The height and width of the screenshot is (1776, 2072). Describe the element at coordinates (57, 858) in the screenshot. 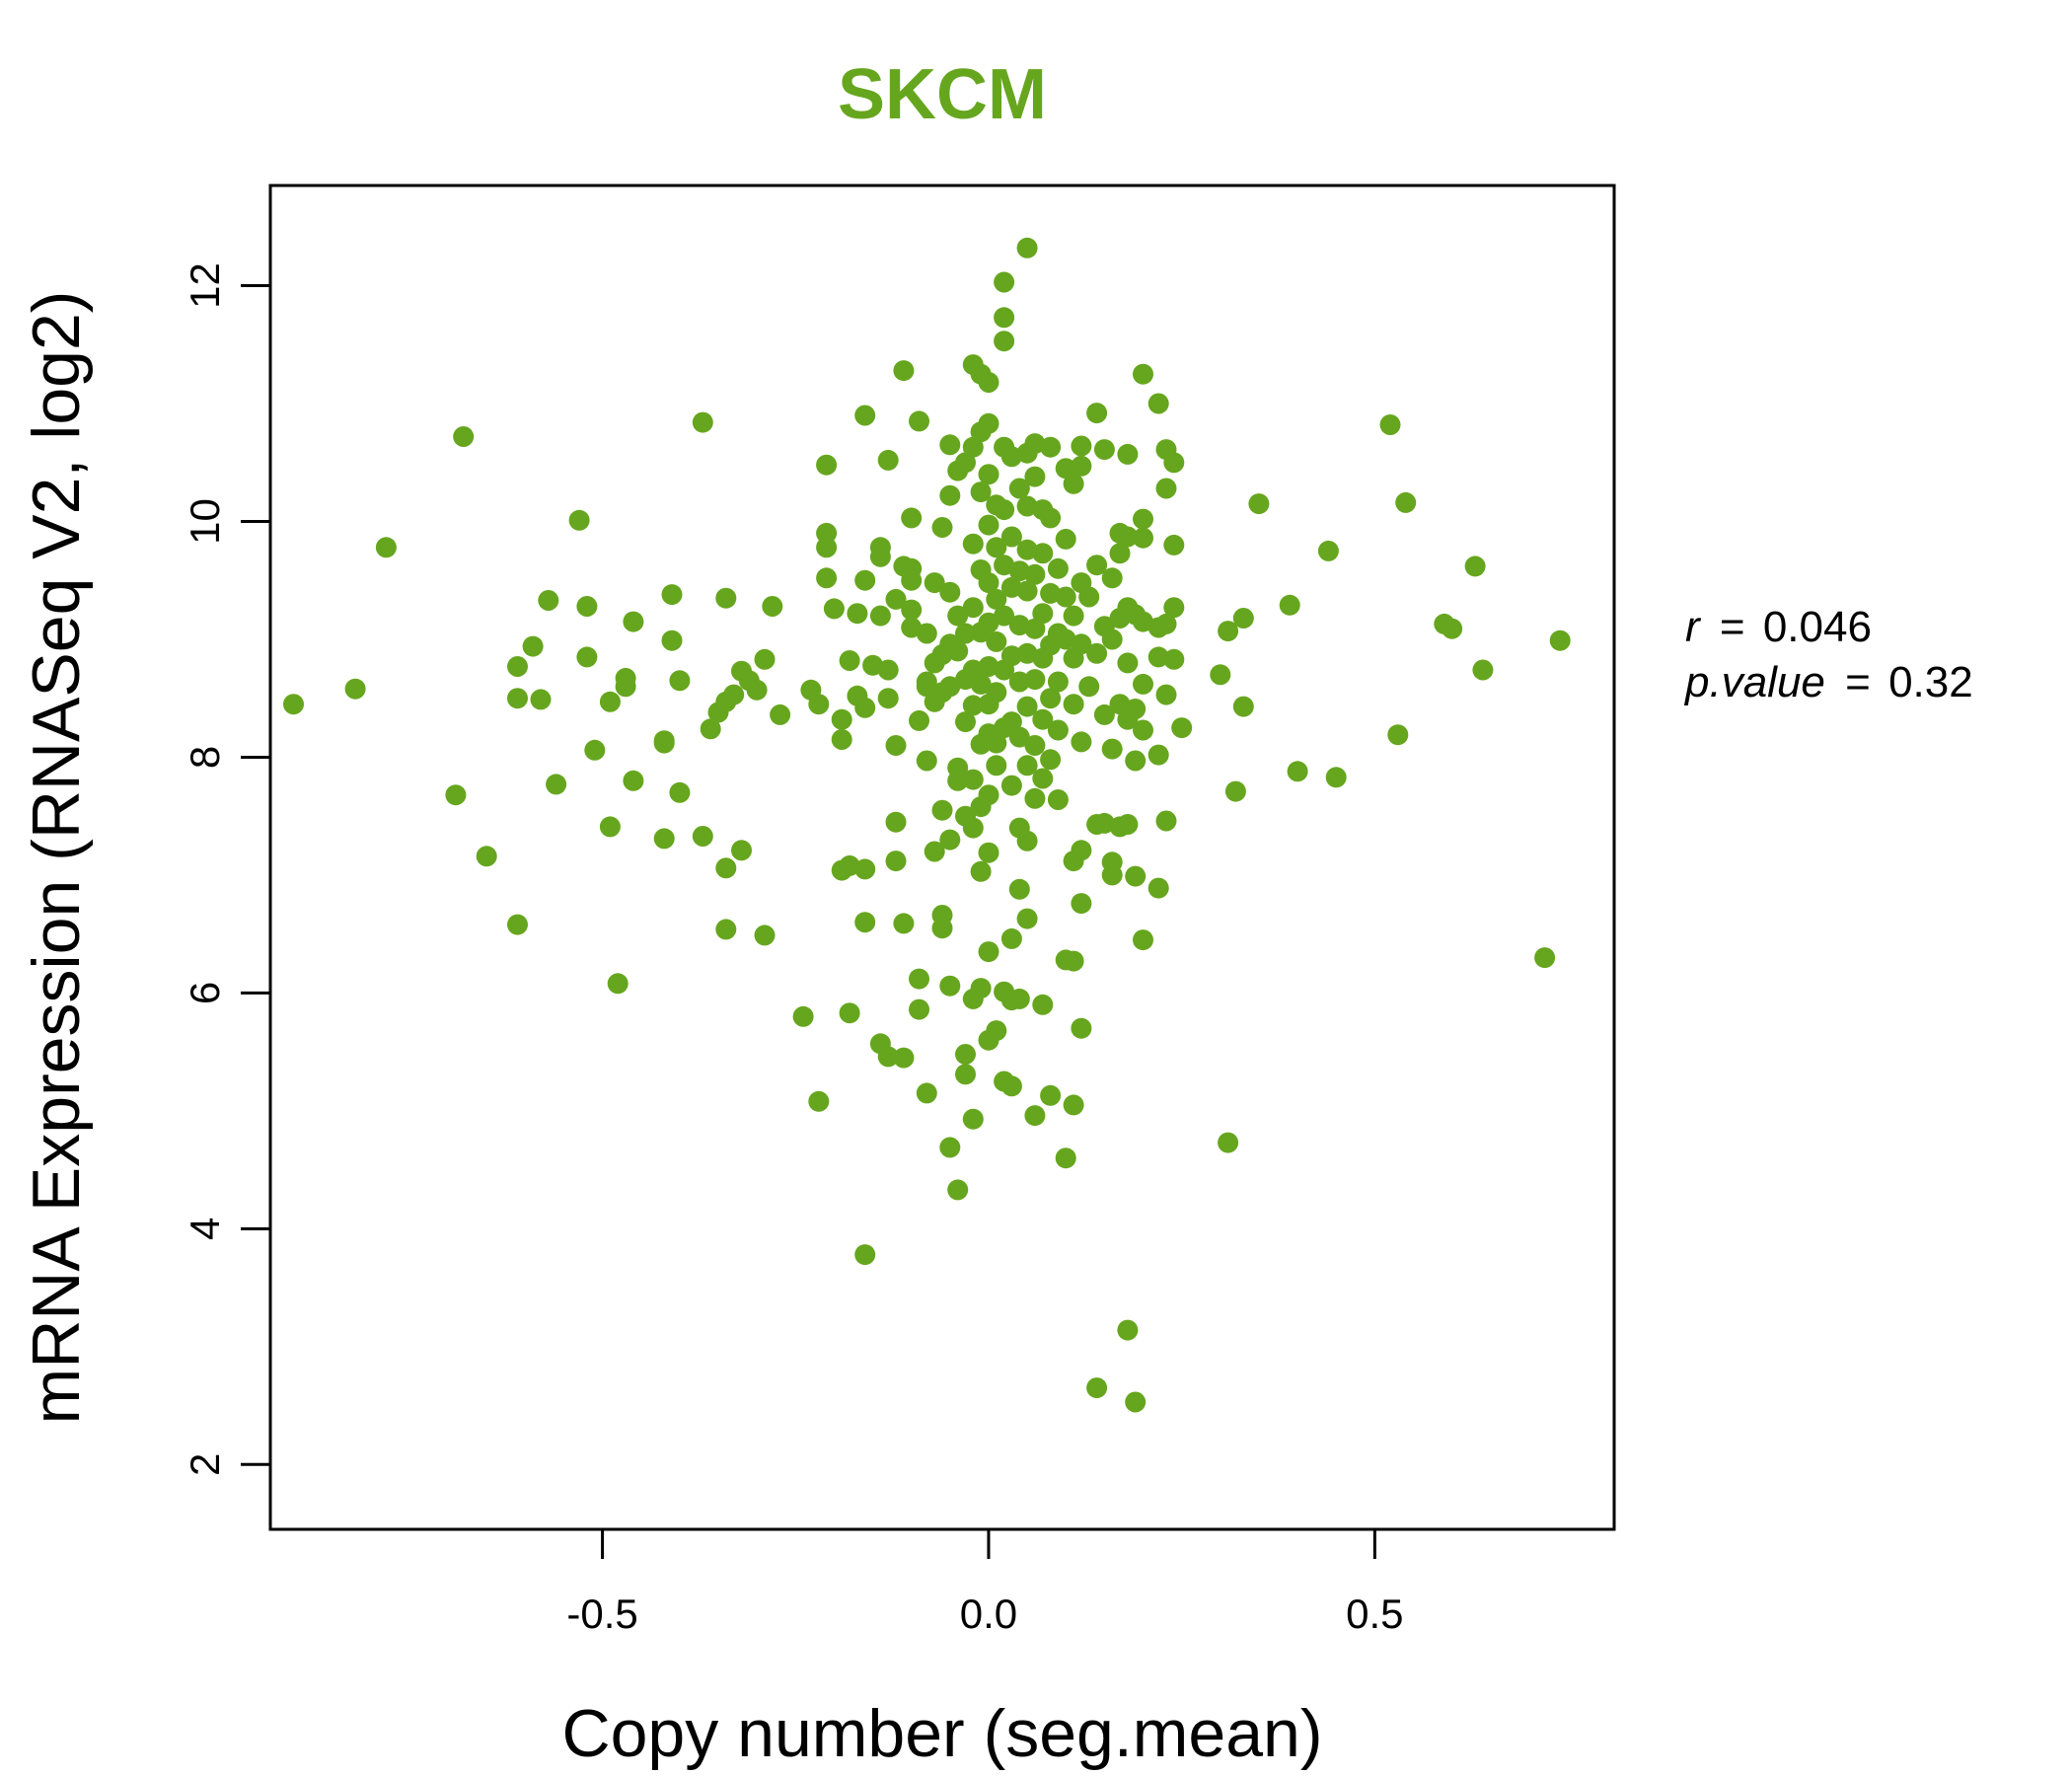

I see `y-axis-title: mRNA Expression (RNASeq V2, log2)` at that location.